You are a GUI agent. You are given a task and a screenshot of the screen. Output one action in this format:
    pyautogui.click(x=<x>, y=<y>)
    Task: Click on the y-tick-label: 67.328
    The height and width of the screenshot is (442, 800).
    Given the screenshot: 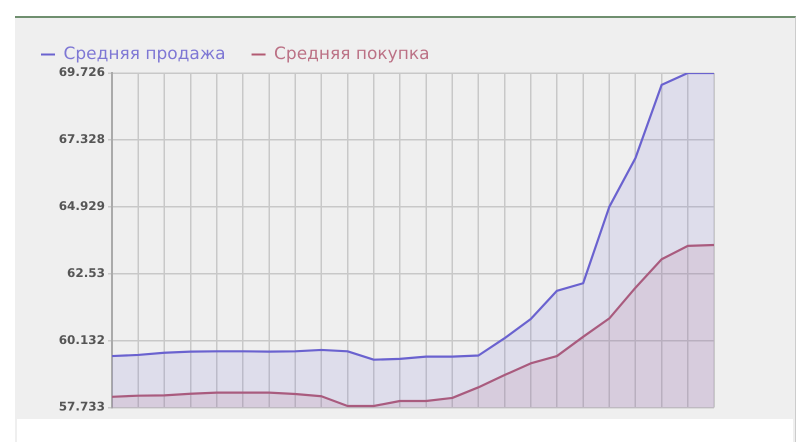 What is the action you would take?
    pyautogui.click(x=81, y=139)
    